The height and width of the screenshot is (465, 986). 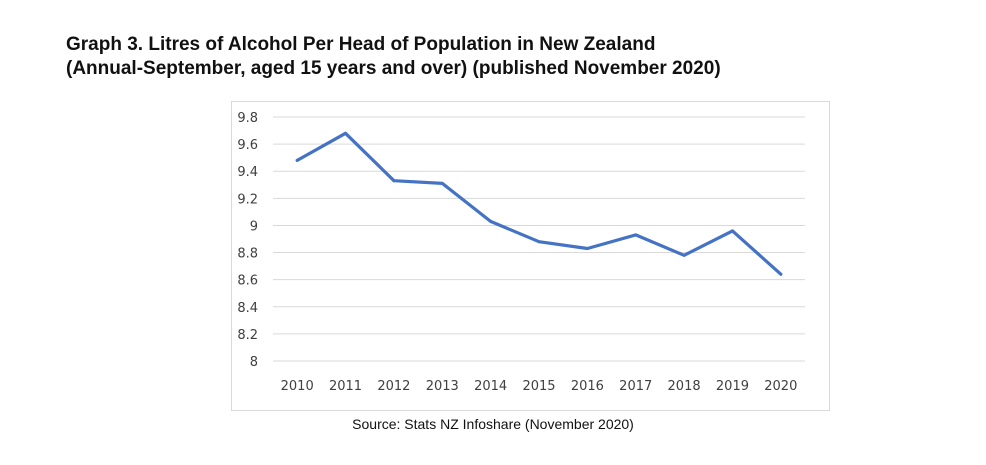 I want to click on y-tick-label: 9.8, so click(x=247, y=118).